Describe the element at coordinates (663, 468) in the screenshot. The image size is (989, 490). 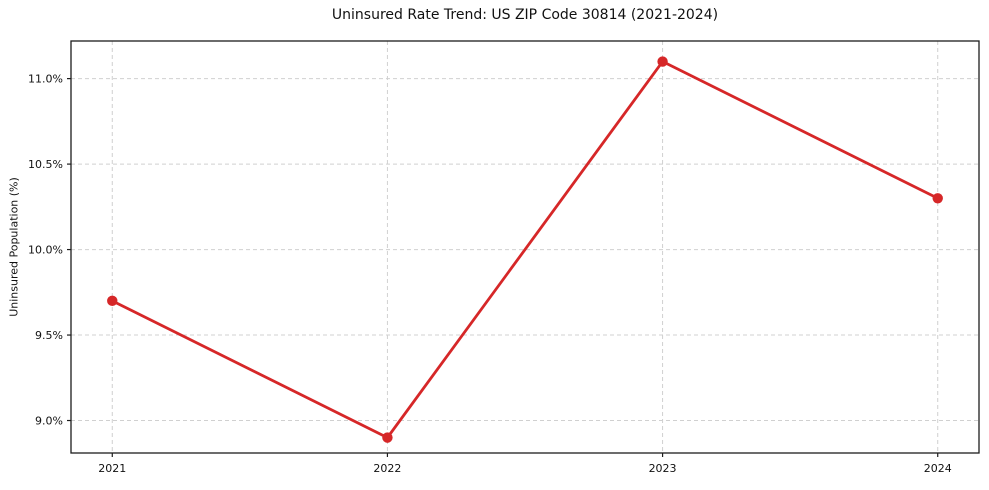
I see `x-tick-label: 2023` at that location.